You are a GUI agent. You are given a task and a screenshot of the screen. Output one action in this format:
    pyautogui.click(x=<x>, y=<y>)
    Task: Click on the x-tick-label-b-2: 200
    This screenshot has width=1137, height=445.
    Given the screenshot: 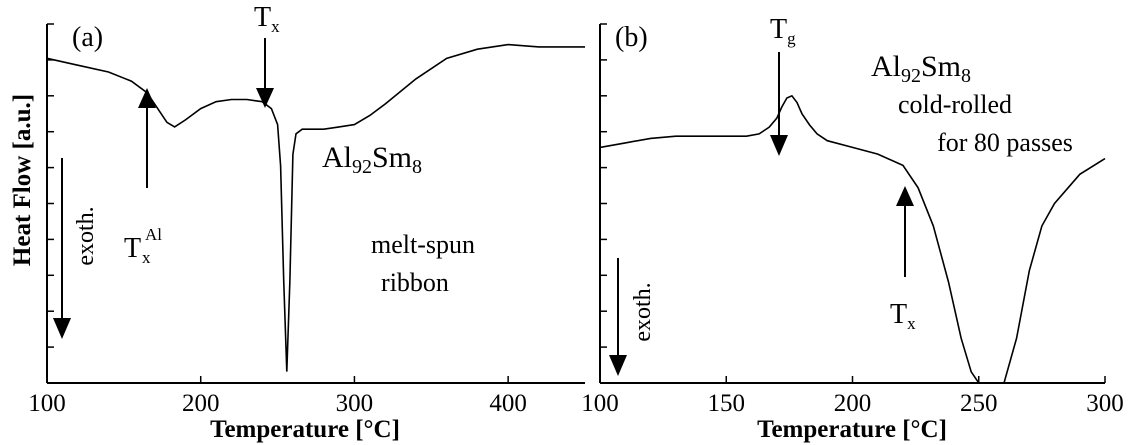 What is the action you would take?
    pyautogui.click(x=853, y=403)
    